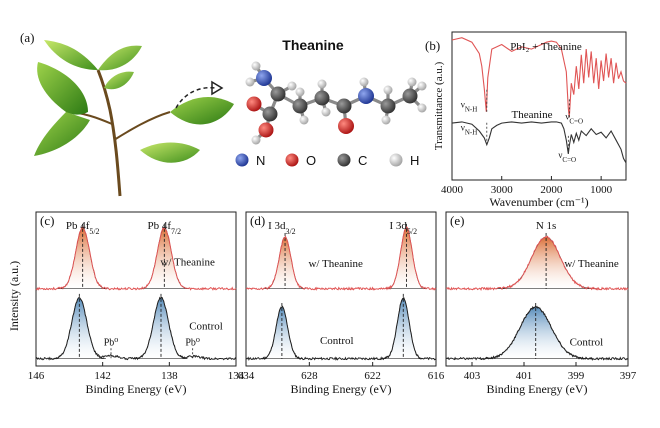  What do you see at coordinates (311, 160) in the screenshot?
I see `legend-label-o: O` at bounding box center [311, 160].